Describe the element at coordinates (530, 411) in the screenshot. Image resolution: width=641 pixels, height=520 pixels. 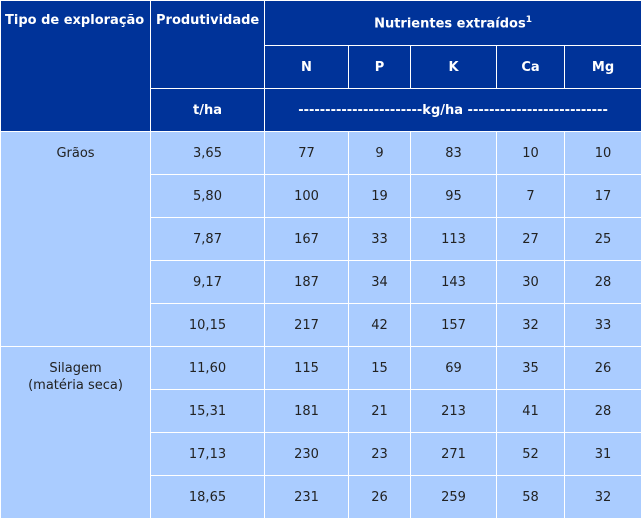
I see `cell-ca: 41` at that location.